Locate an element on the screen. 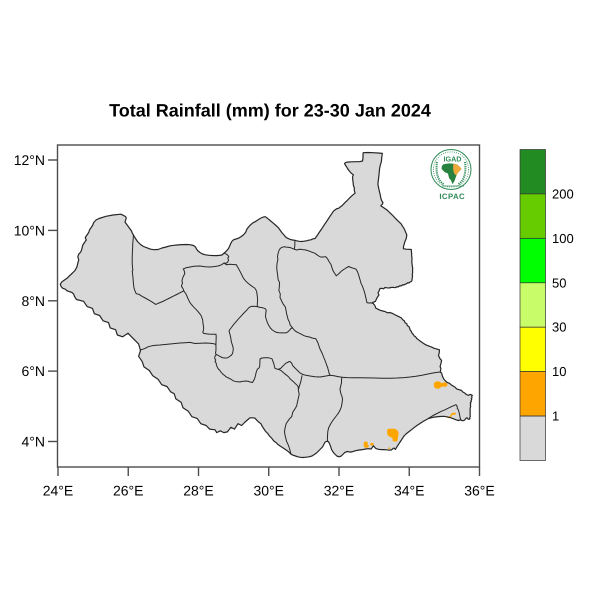 The image size is (600, 600). svg-text: 100 is located at coordinates (563, 238).